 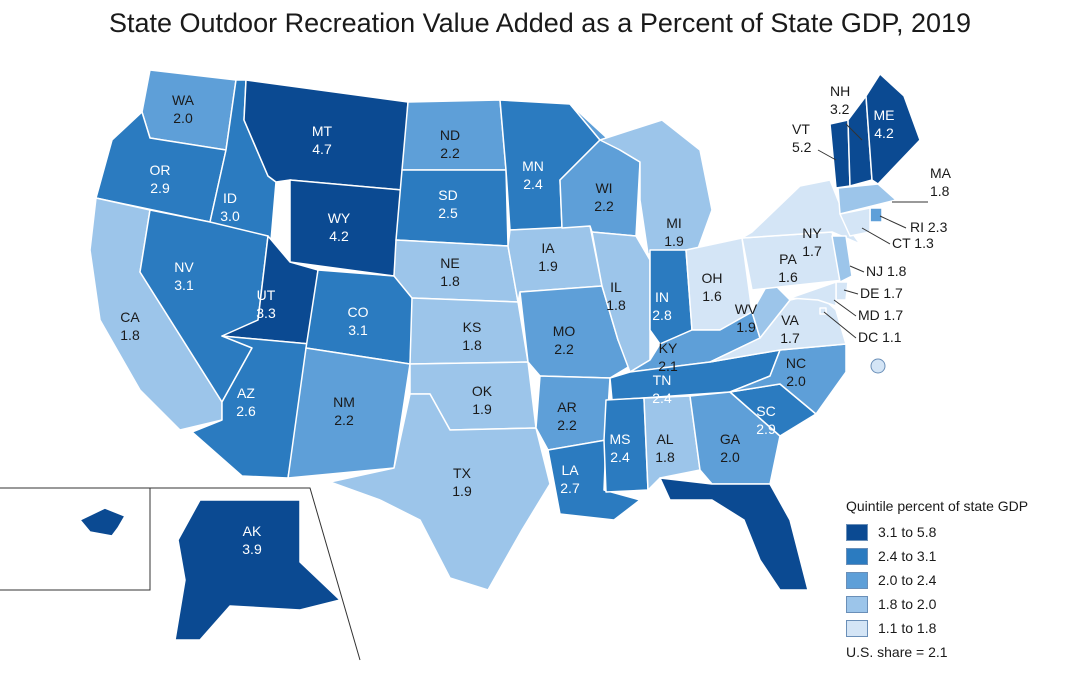 What do you see at coordinates (840, 325) in the screenshot?
I see `leader-line-dc` at bounding box center [840, 325].